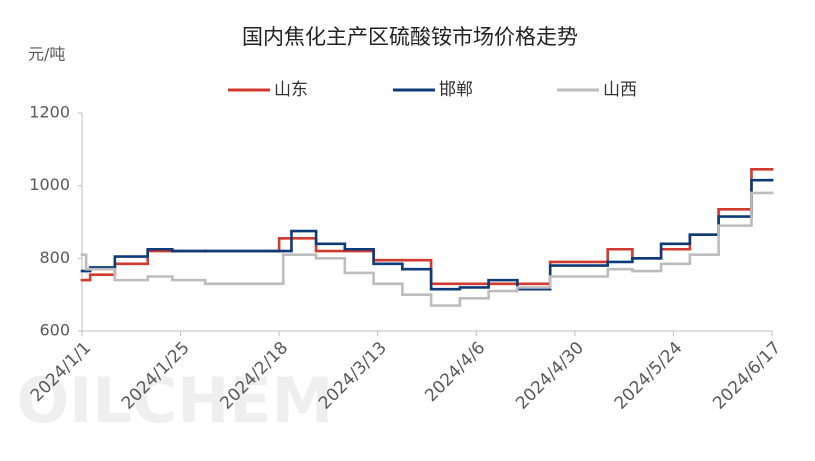 The width and height of the screenshot is (815, 461). I want to click on y-tick-label: 1000, so click(49, 184).